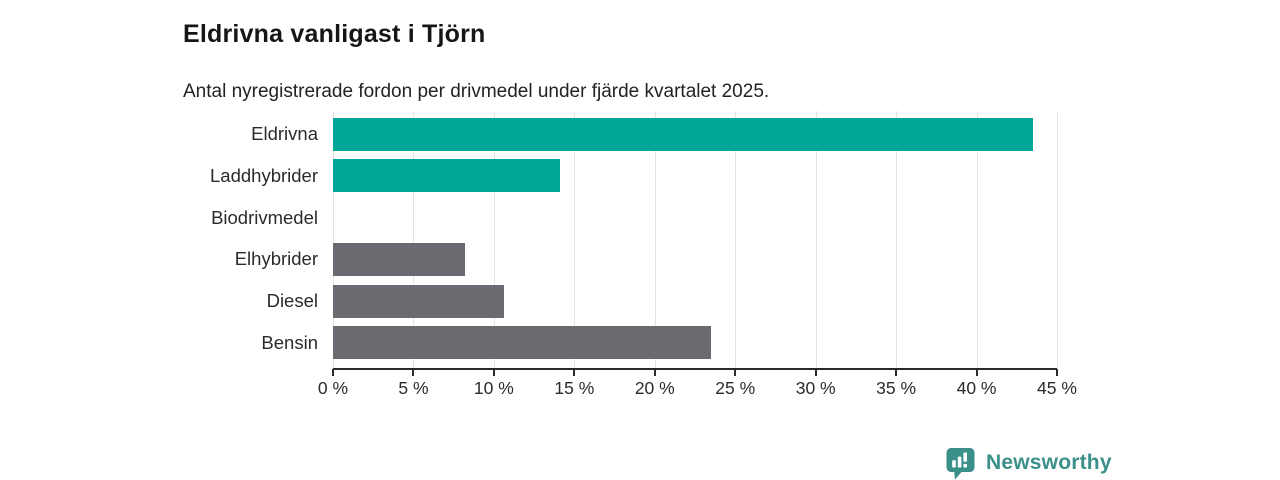 The image size is (1280, 480). I want to click on x-tick-label: 25 %, so click(735, 388).